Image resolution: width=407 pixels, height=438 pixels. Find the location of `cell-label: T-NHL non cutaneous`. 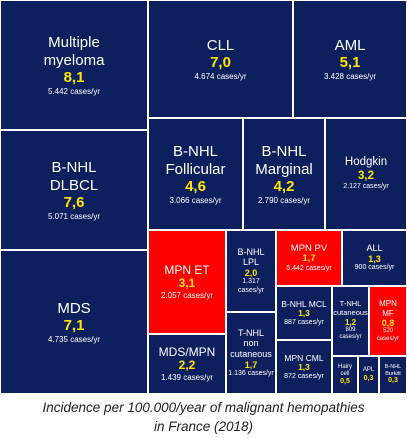

cell-label: T-NHL non cutaneous is located at coordinates (251, 343).